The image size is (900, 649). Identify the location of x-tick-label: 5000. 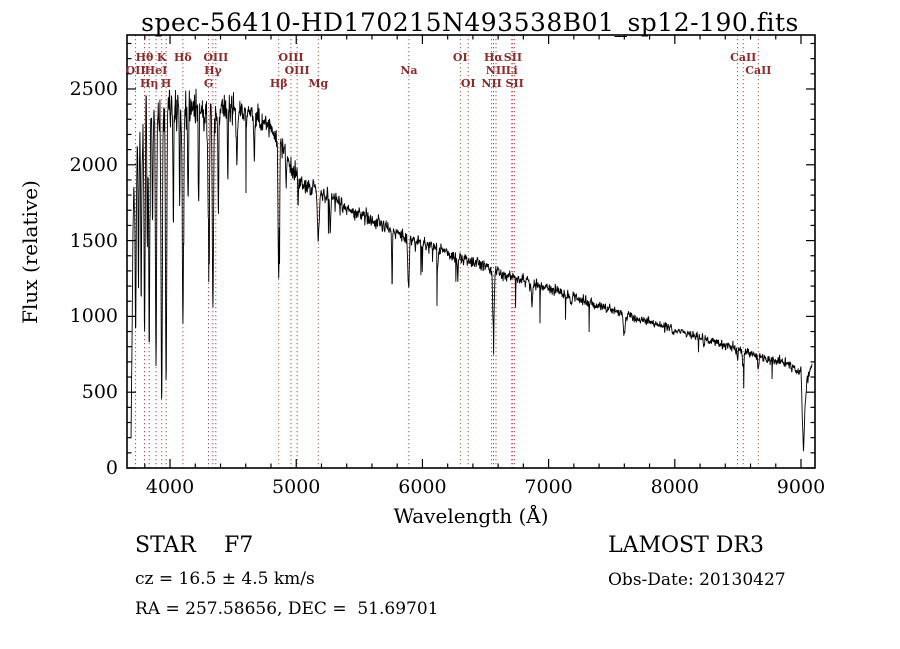
(296, 487).